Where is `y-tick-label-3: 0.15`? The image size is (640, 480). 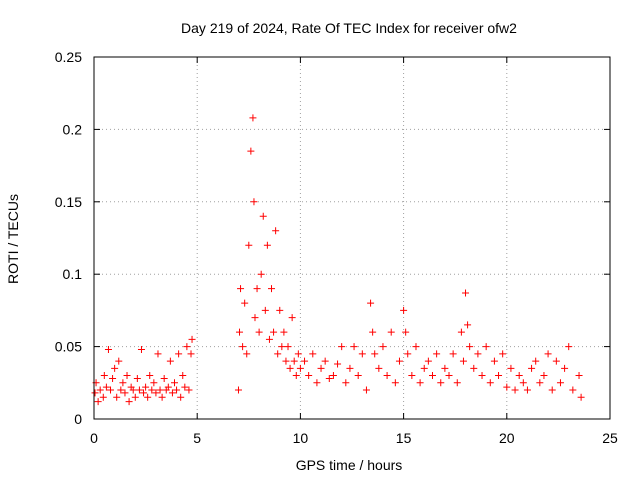 y-tick-label-3: 0.15 is located at coordinates (68, 202).